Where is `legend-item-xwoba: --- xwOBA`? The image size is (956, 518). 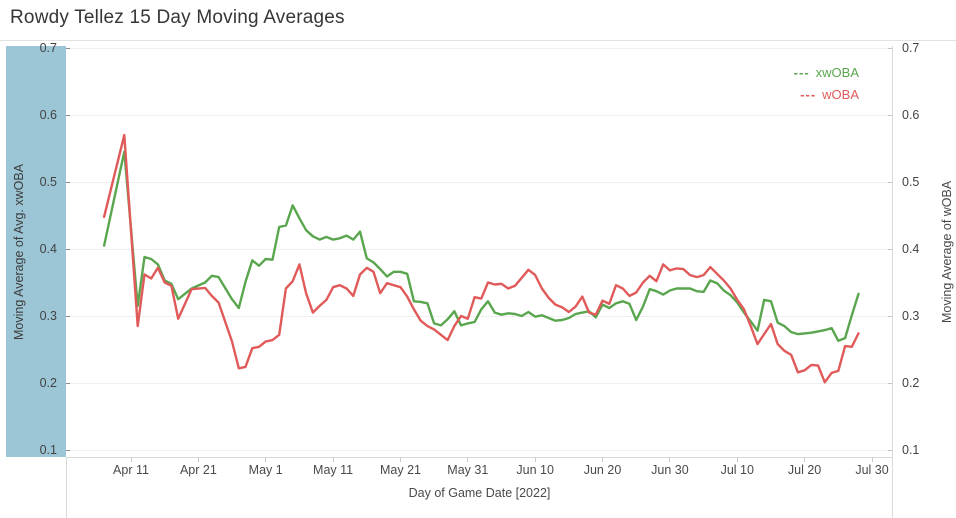
legend-item-xwoba: --- xwOBA is located at coordinates (826, 73).